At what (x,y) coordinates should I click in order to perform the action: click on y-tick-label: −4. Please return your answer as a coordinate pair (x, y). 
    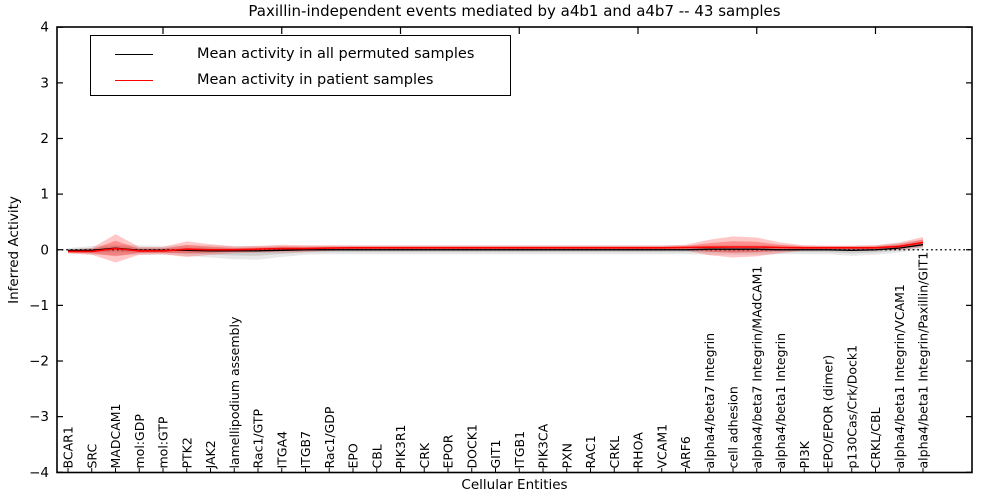
    Looking at the image, I should click on (39, 473).